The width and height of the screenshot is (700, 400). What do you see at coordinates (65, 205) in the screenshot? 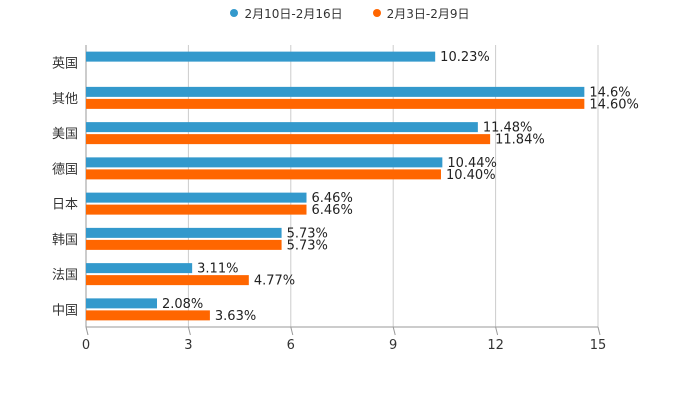
I see `category-label: 日本` at bounding box center [65, 205].